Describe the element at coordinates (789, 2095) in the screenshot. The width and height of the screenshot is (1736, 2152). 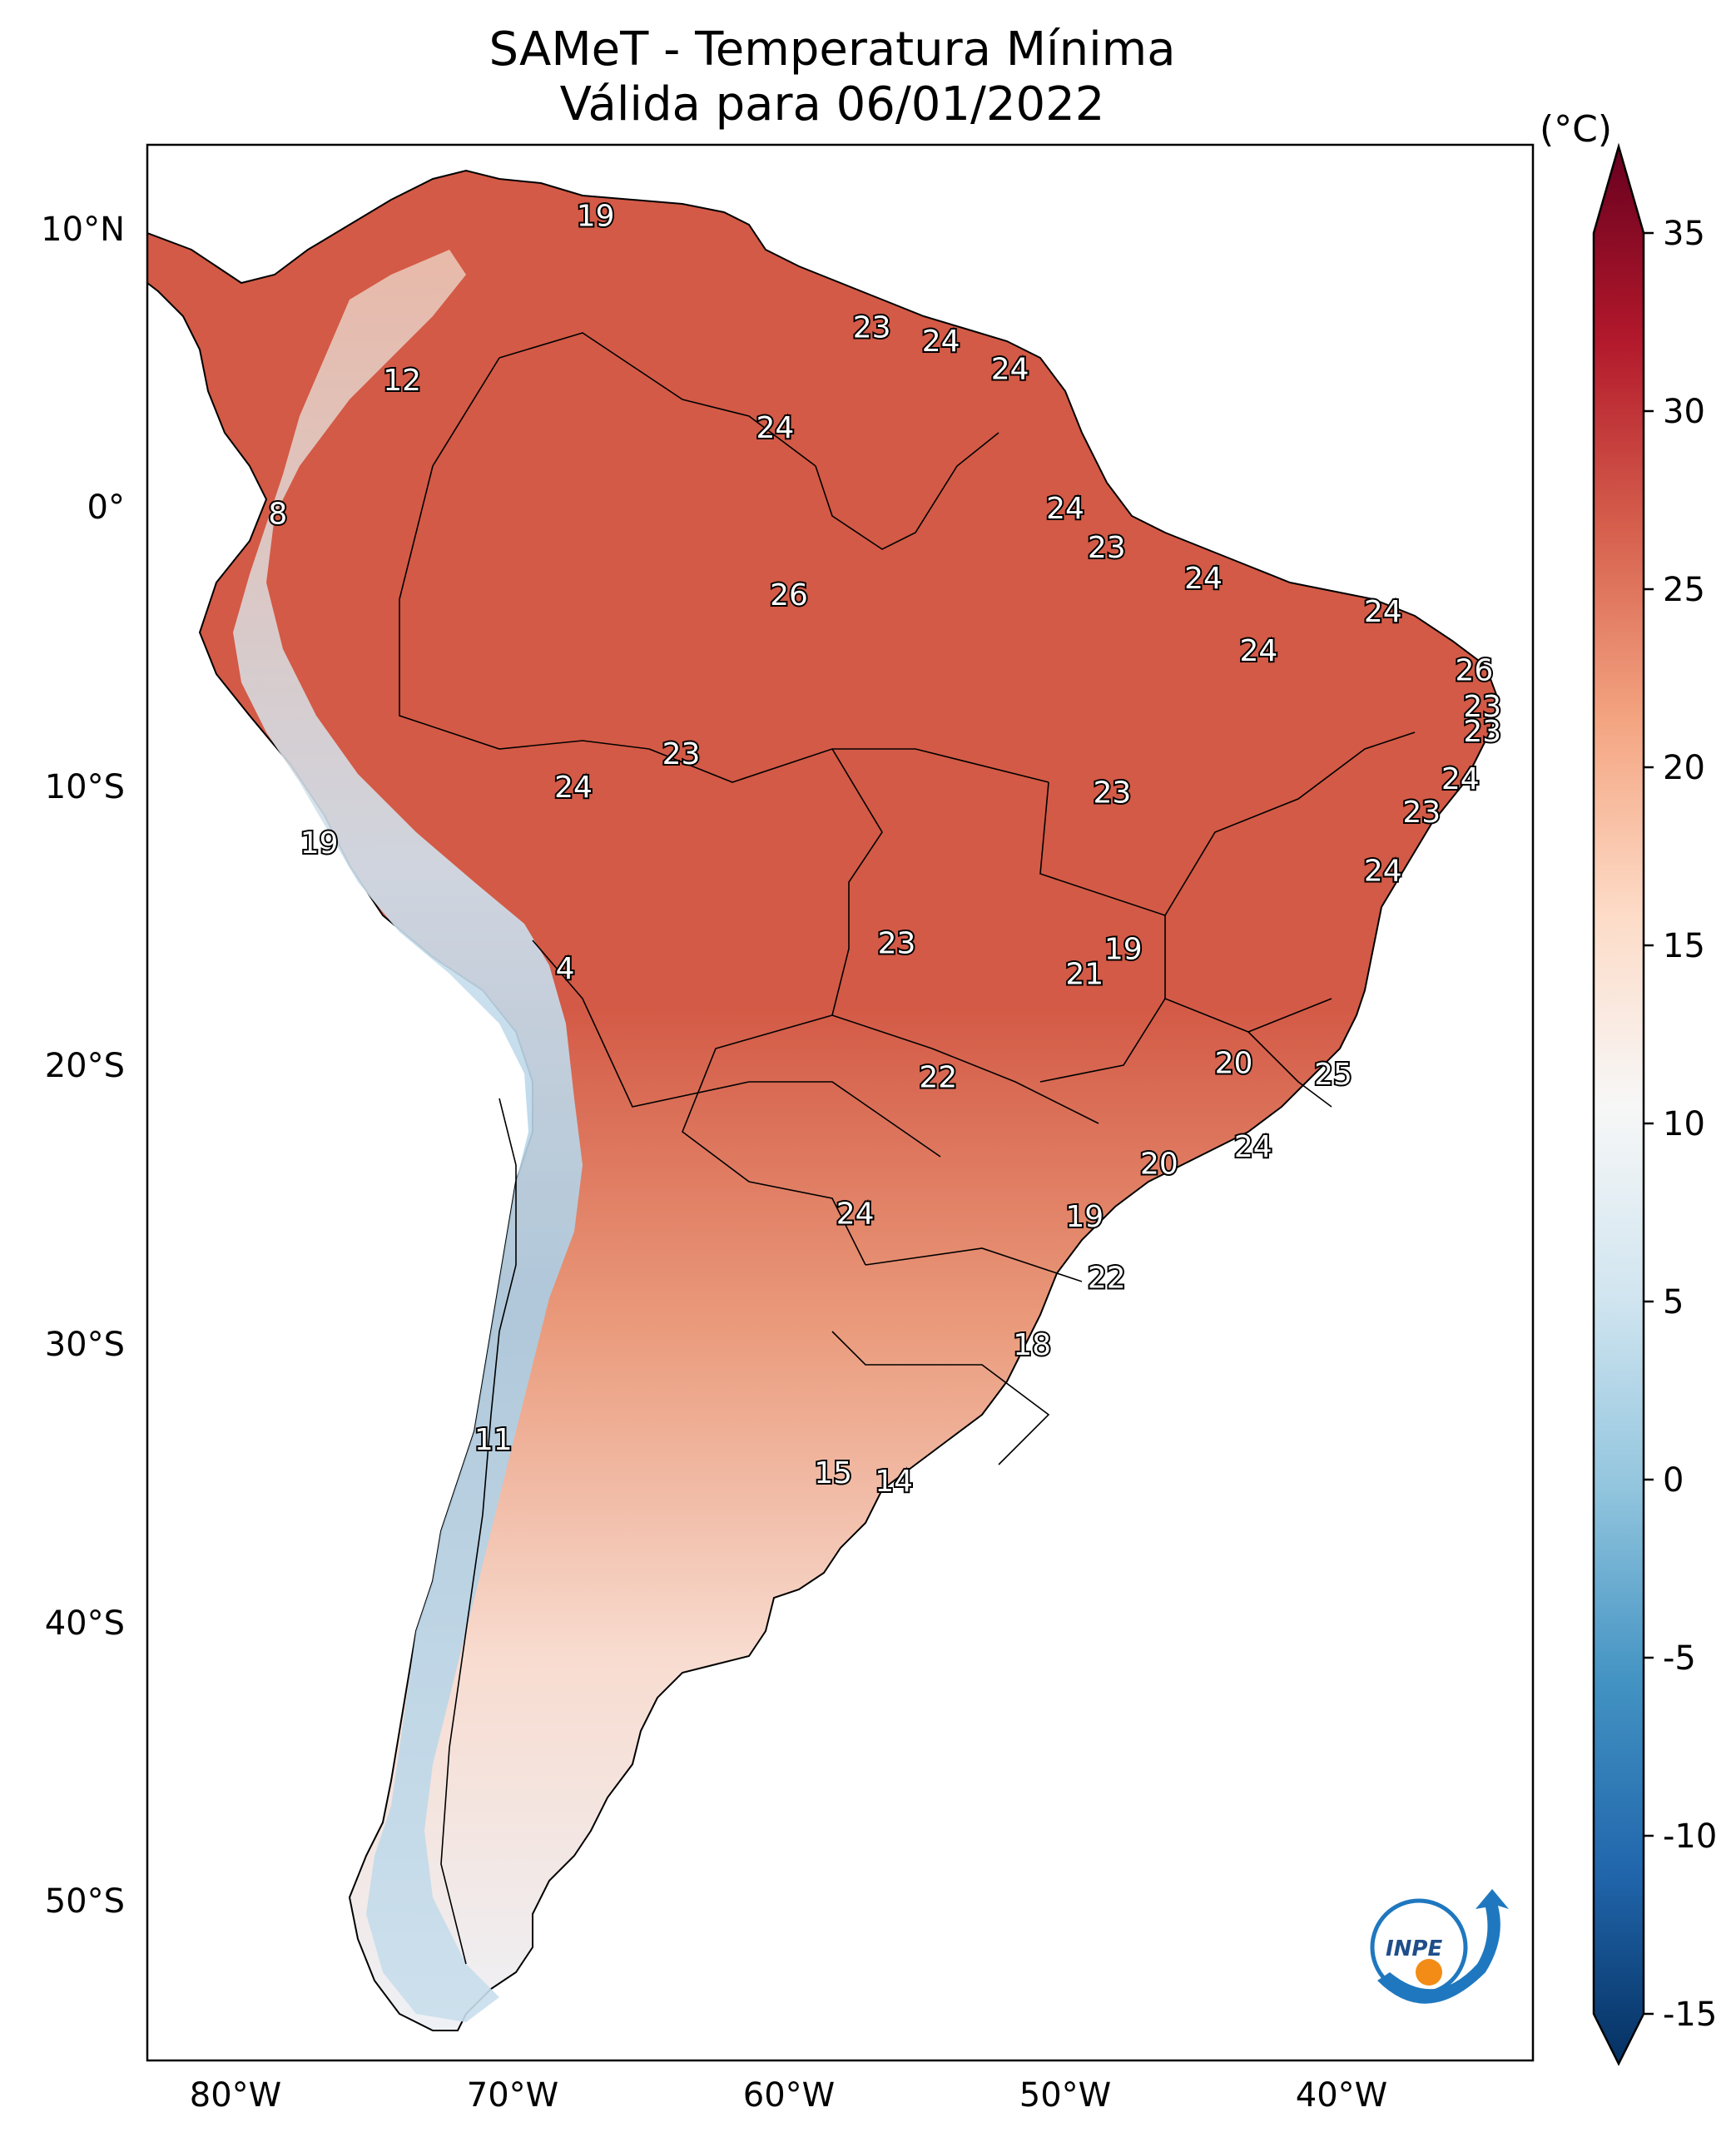
I see `lon-label: 60°W` at that location.